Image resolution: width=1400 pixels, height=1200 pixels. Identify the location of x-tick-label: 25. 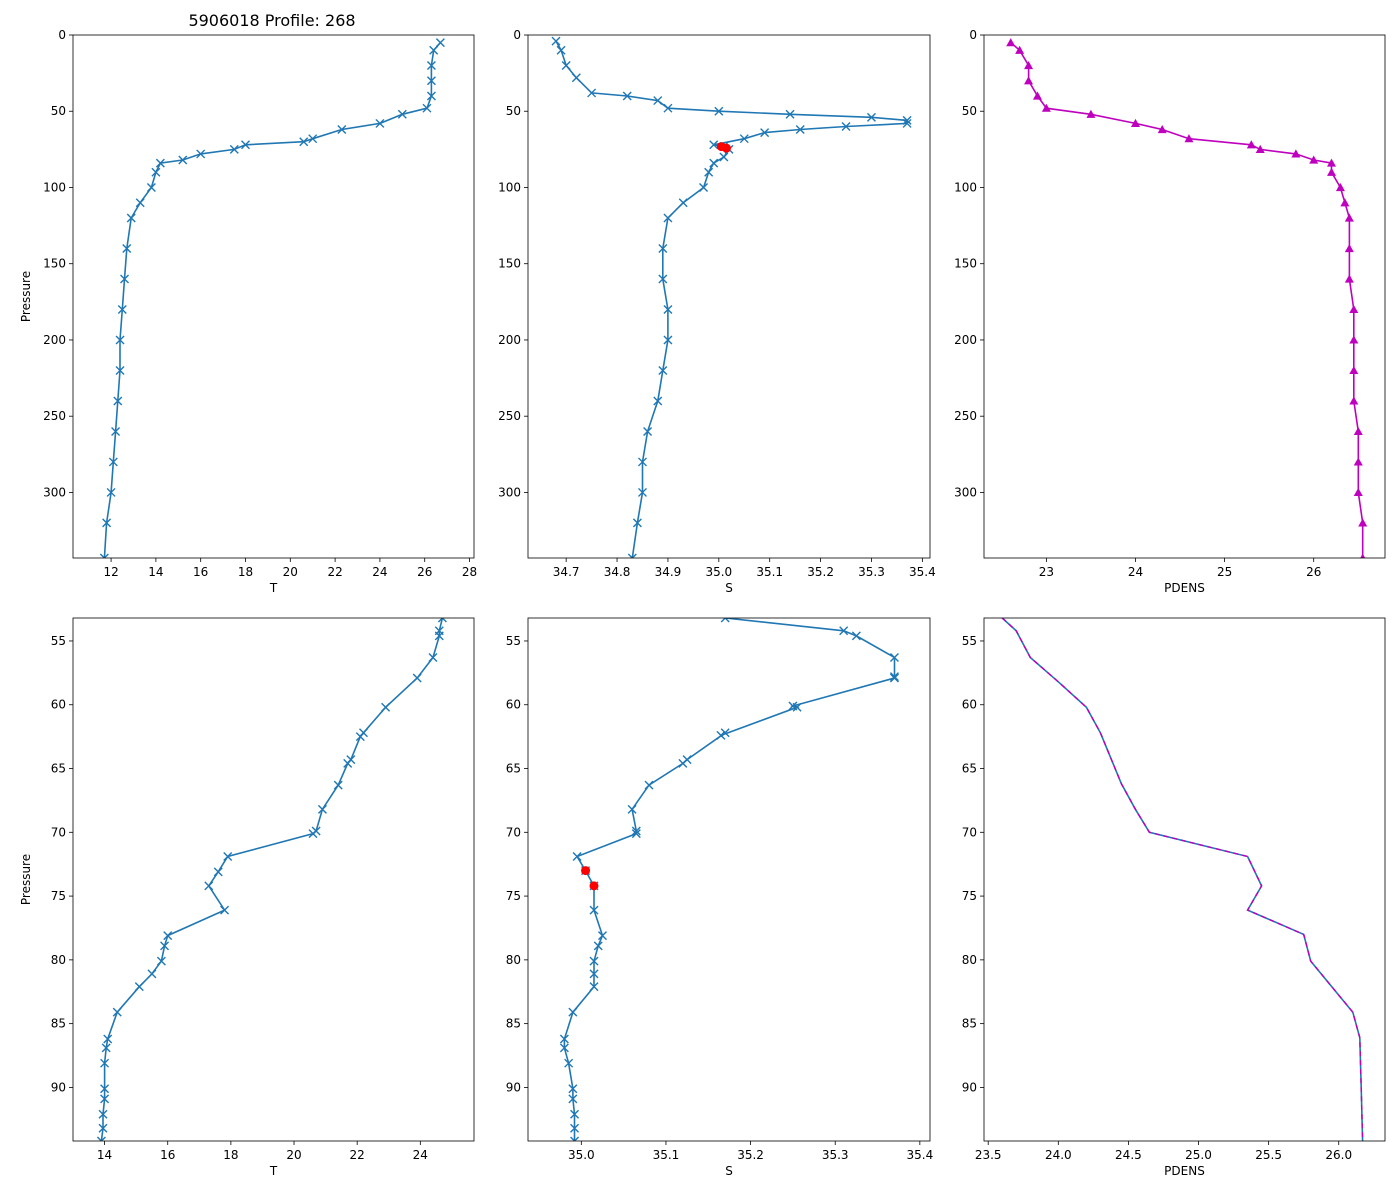
(1224, 572).